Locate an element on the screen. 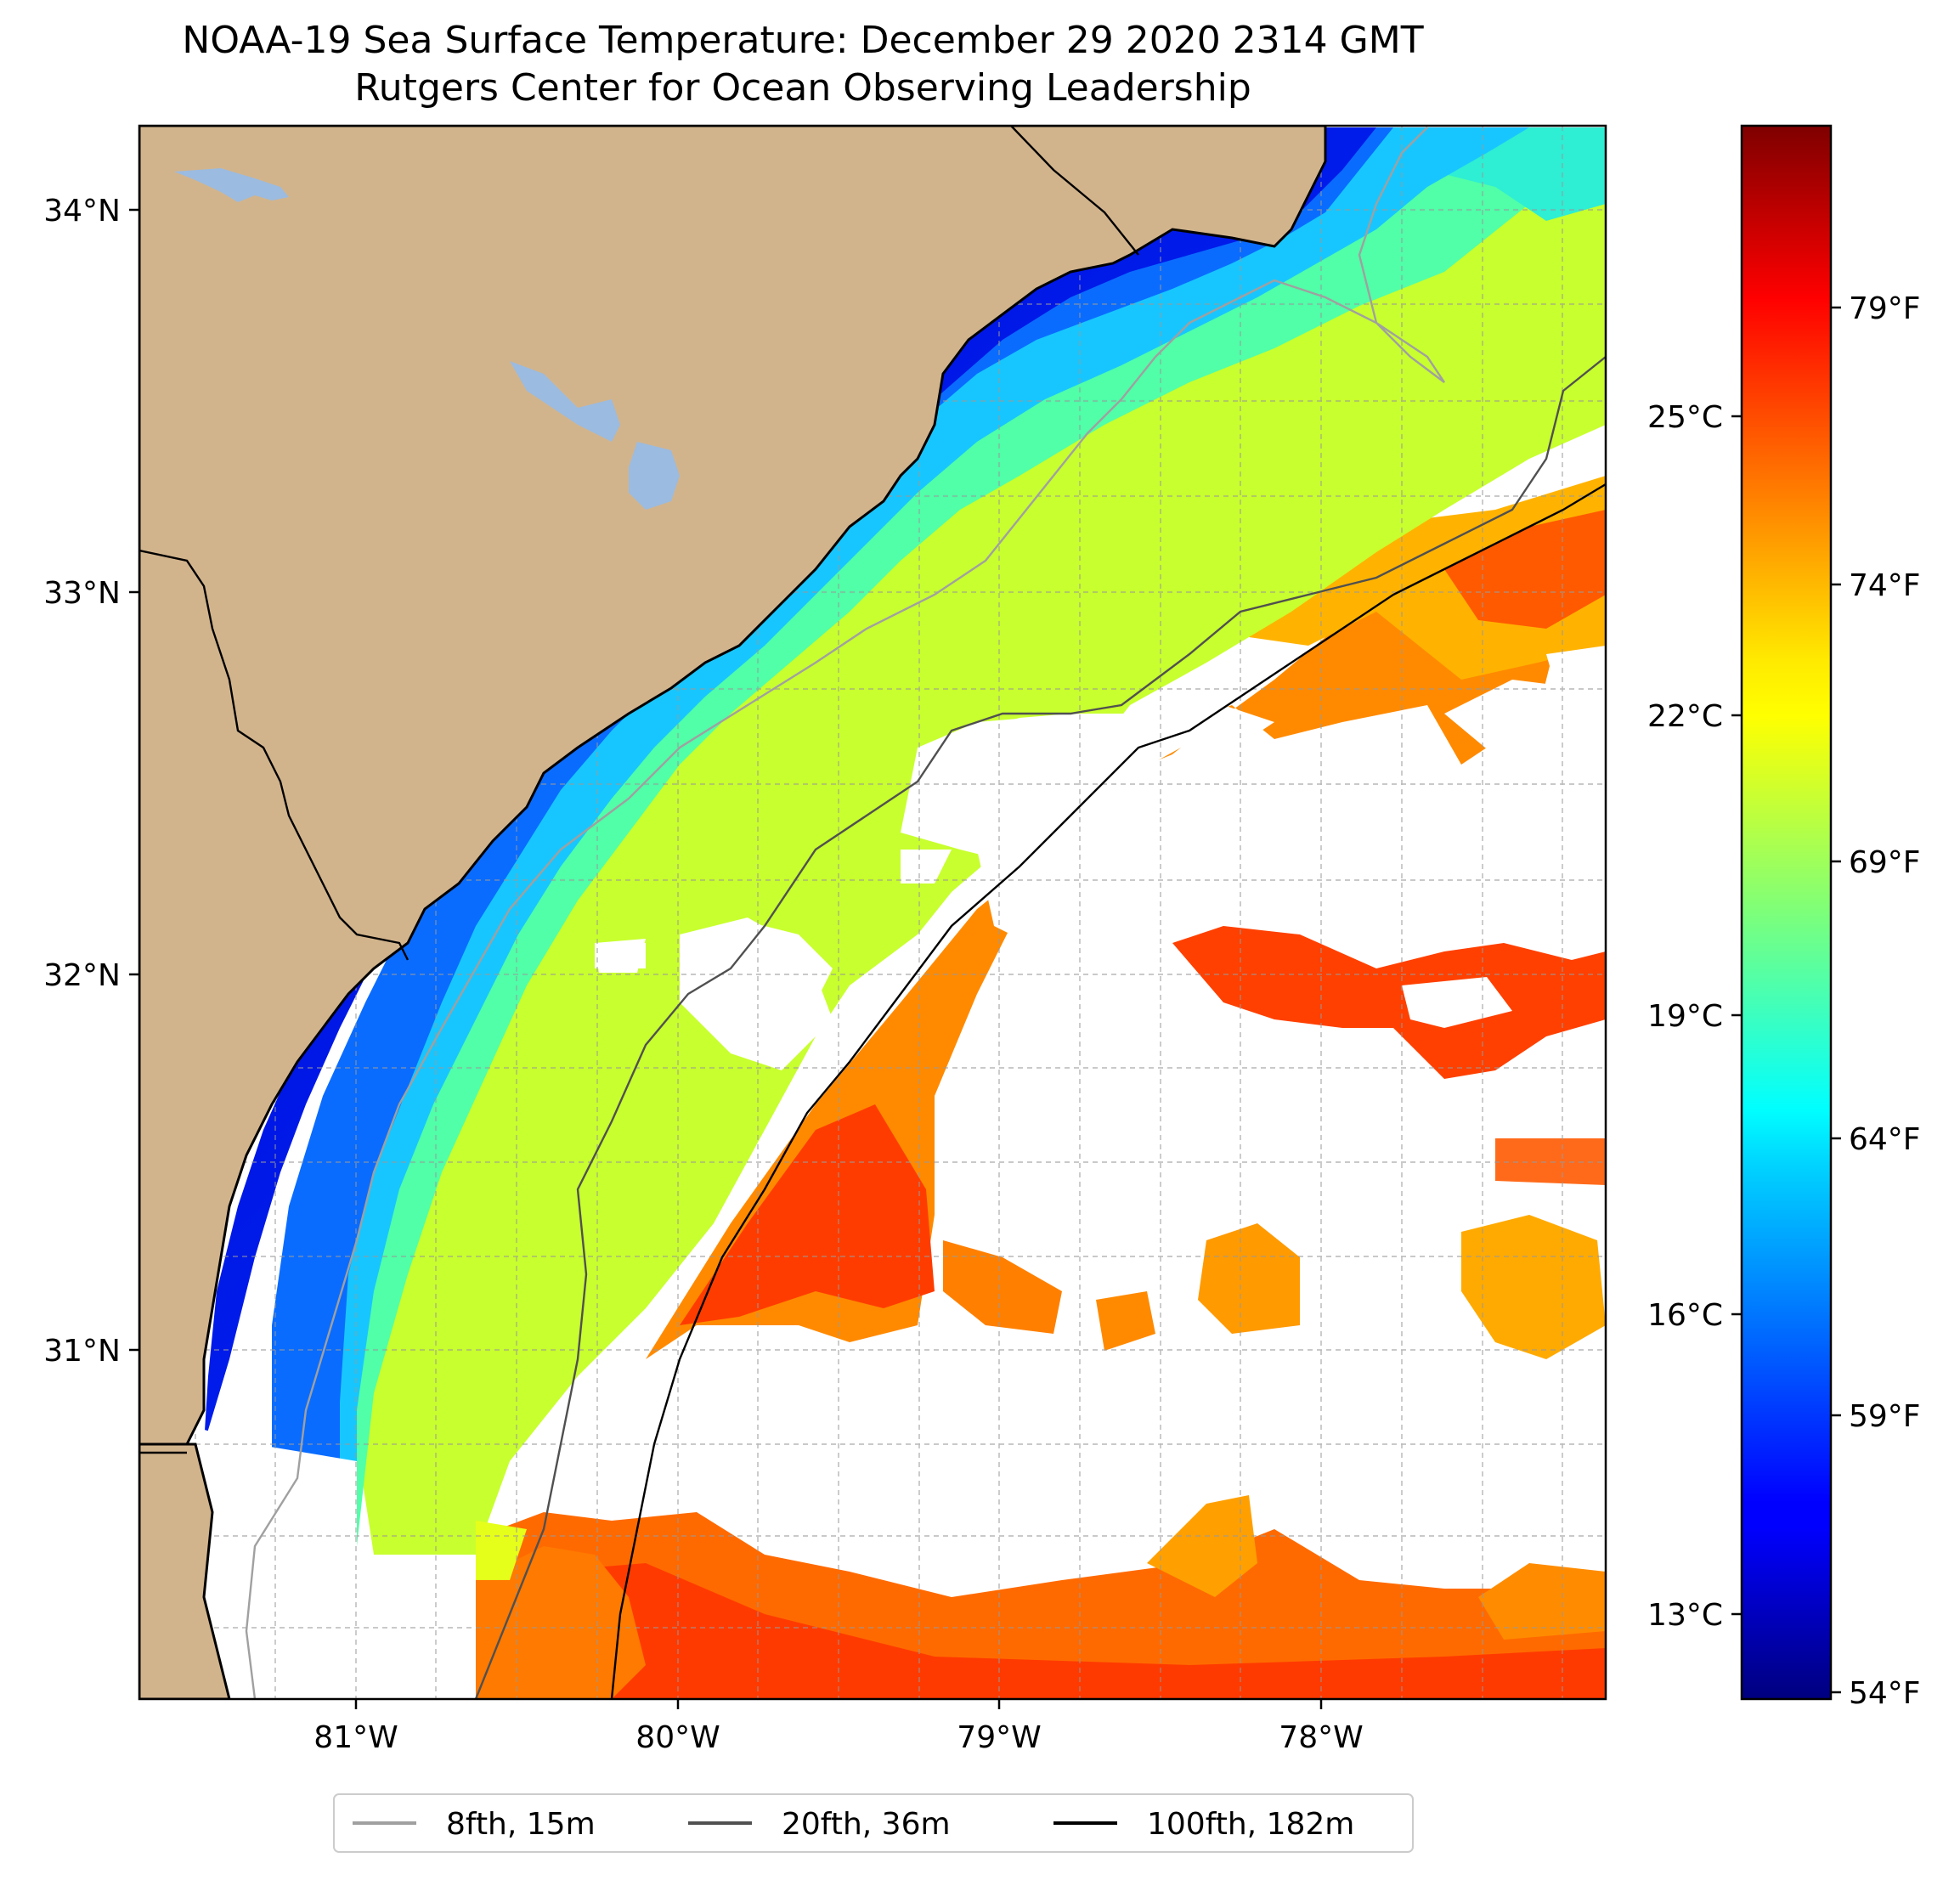 The height and width of the screenshot is (1880, 1960). fahrenheit-label-79: 79°F is located at coordinates (1885, 308).